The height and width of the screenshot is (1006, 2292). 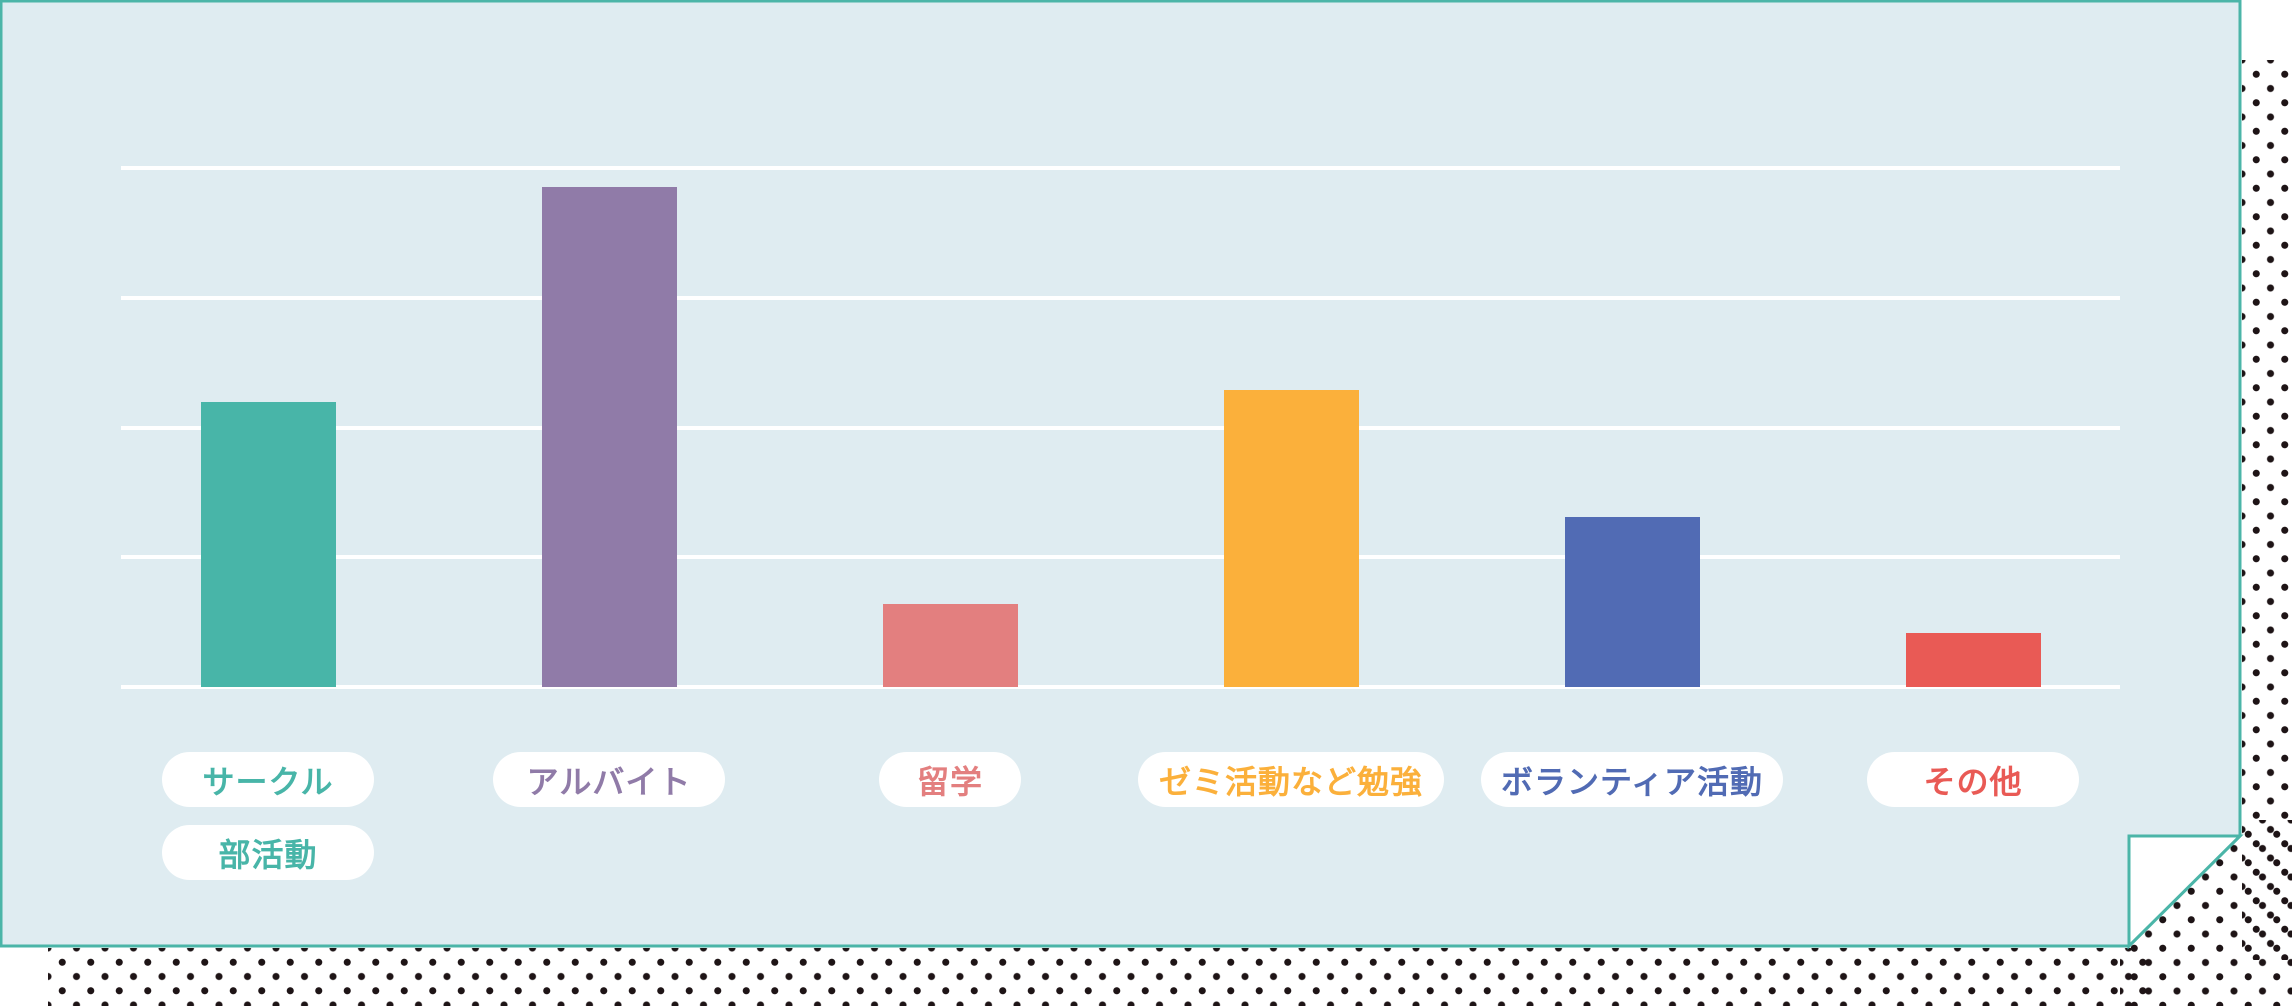 What do you see at coordinates (1098, 977) in the screenshot?
I see `dot-pattern-bottom` at bounding box center [1098, 977].